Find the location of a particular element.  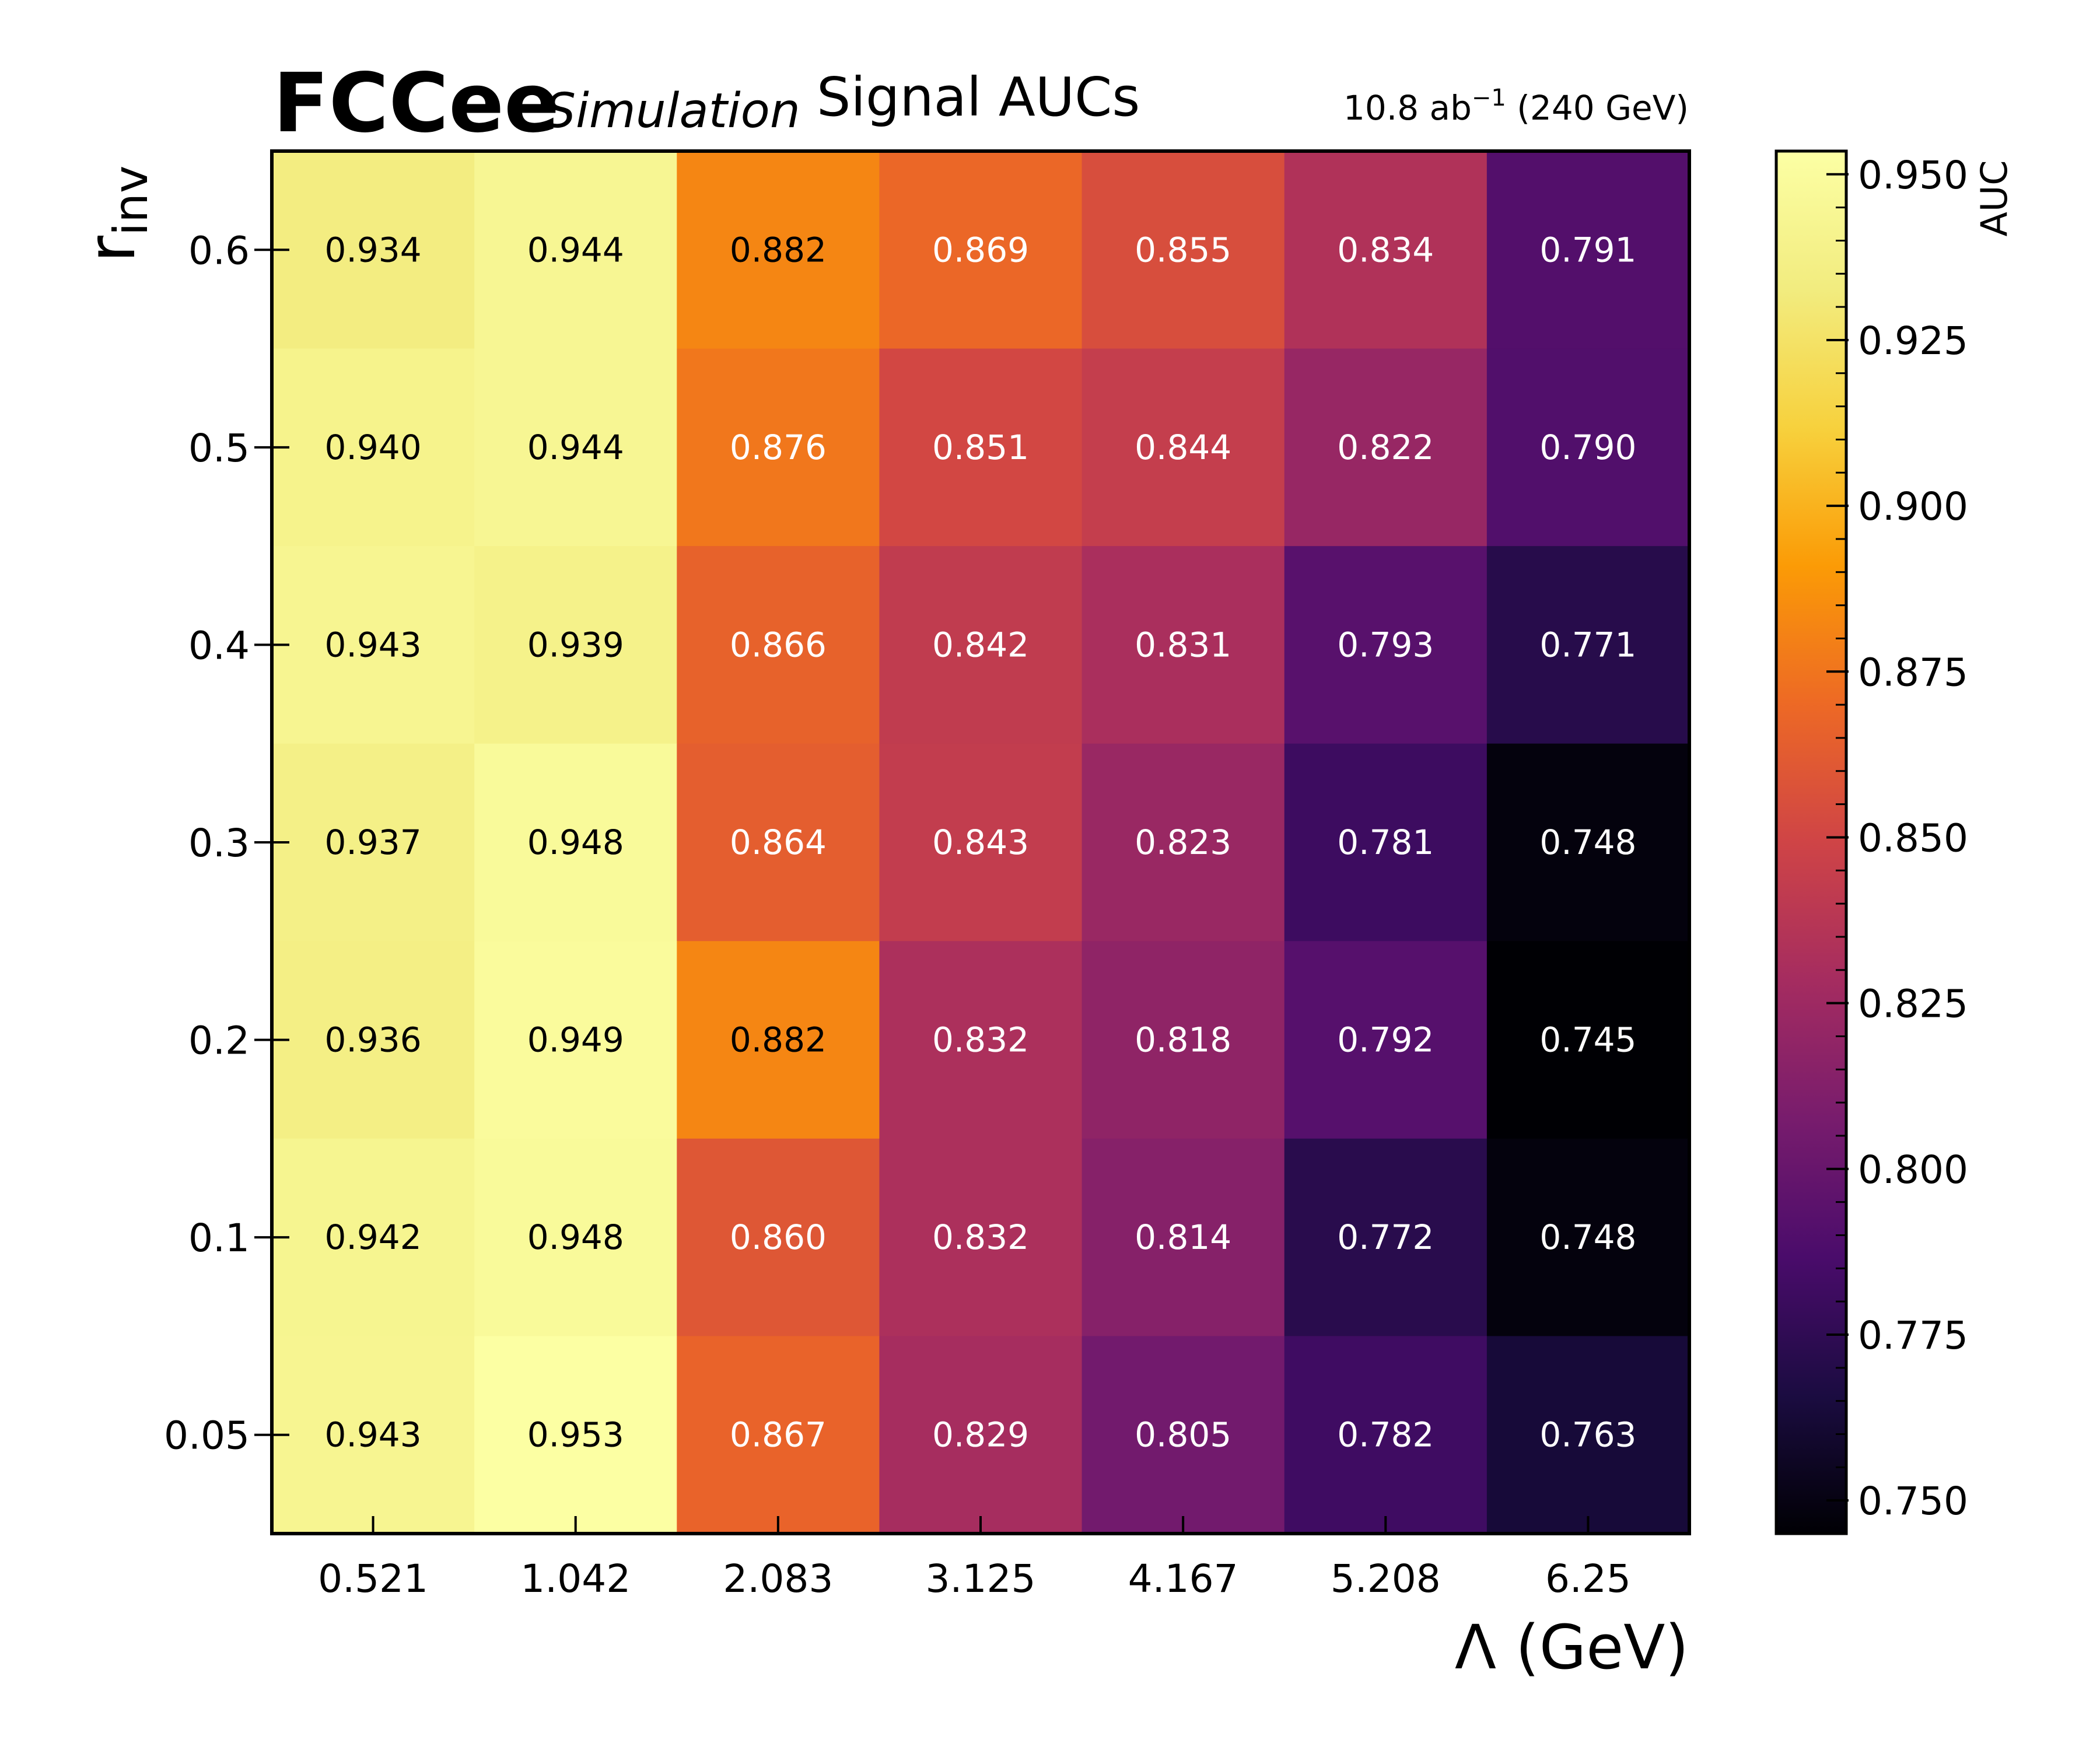

y-axis-label-sub: inv is located at coordinates (131, 201).